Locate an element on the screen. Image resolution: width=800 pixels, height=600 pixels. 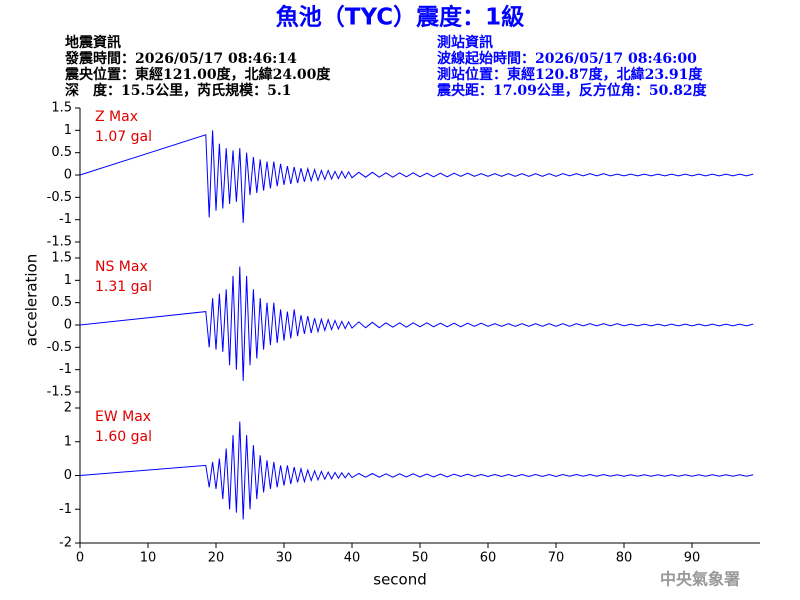
info: 震央距：17.09公里，反方位角：50.82度 is located at coordinates (572, 90).